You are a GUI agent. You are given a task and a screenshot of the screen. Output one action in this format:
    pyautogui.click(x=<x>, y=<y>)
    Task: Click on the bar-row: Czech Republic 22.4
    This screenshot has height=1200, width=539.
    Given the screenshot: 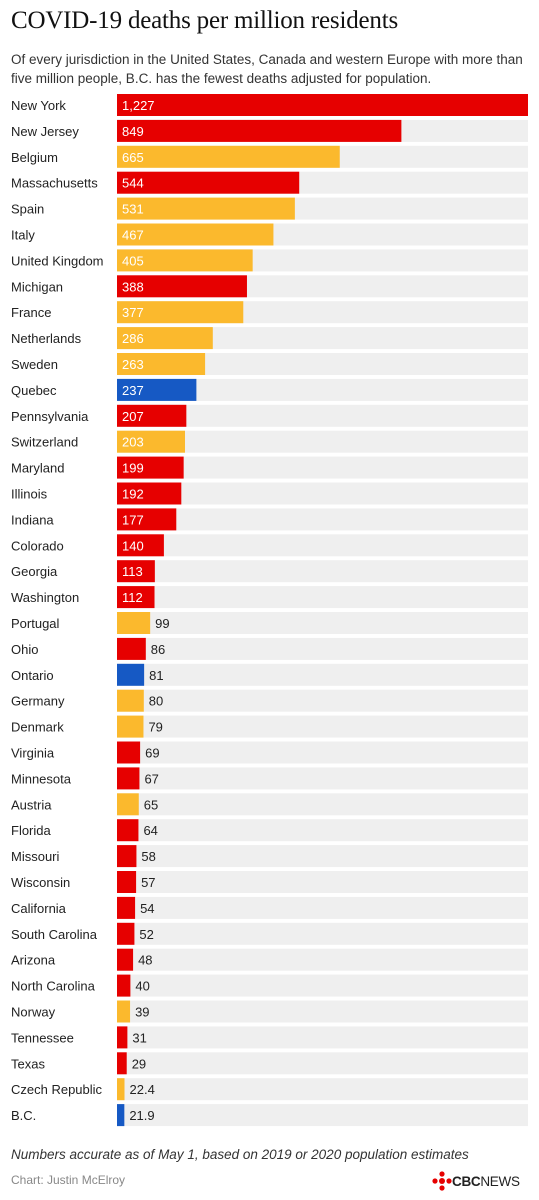 What is the action you would take?
    pyautogui.click(x=269, y=1089)
    